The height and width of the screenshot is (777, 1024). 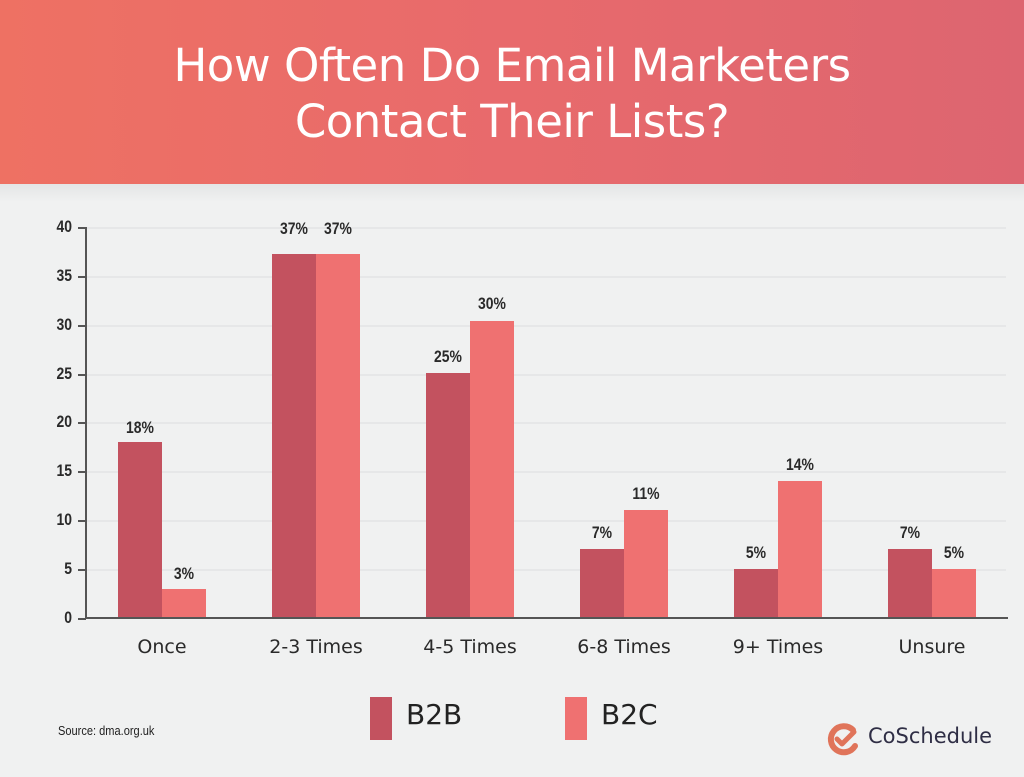 What do you see at coordinates (624, 647) in the screenshot?
I see `x-category-label: 6-8 Times` at bounding box center [624, 647].